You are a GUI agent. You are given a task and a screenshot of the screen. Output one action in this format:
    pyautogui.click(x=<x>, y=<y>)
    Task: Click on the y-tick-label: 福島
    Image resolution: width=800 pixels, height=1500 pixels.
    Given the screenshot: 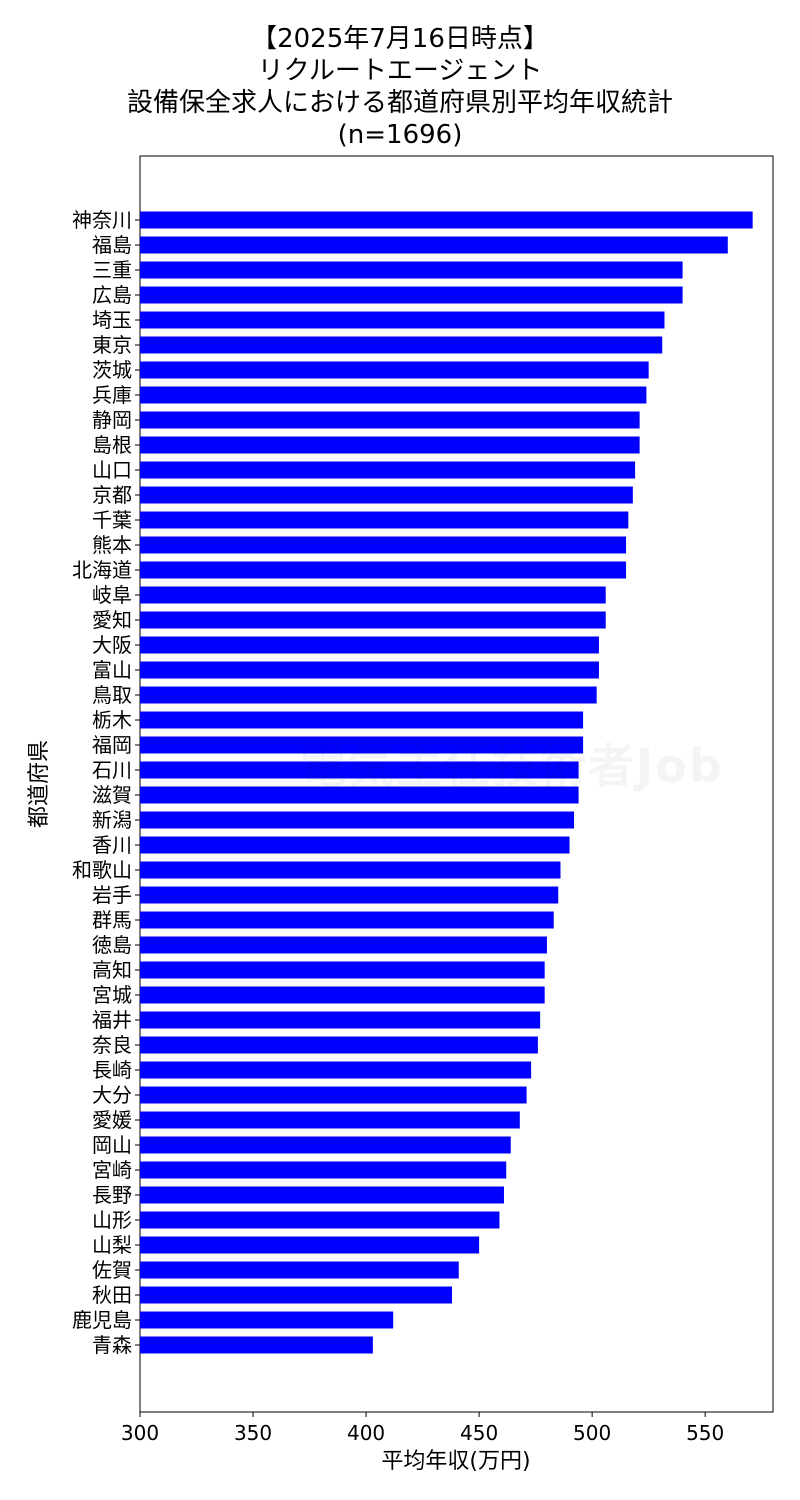 What is the action you would take?
    pyautogui.click(x=112, y=245)
    